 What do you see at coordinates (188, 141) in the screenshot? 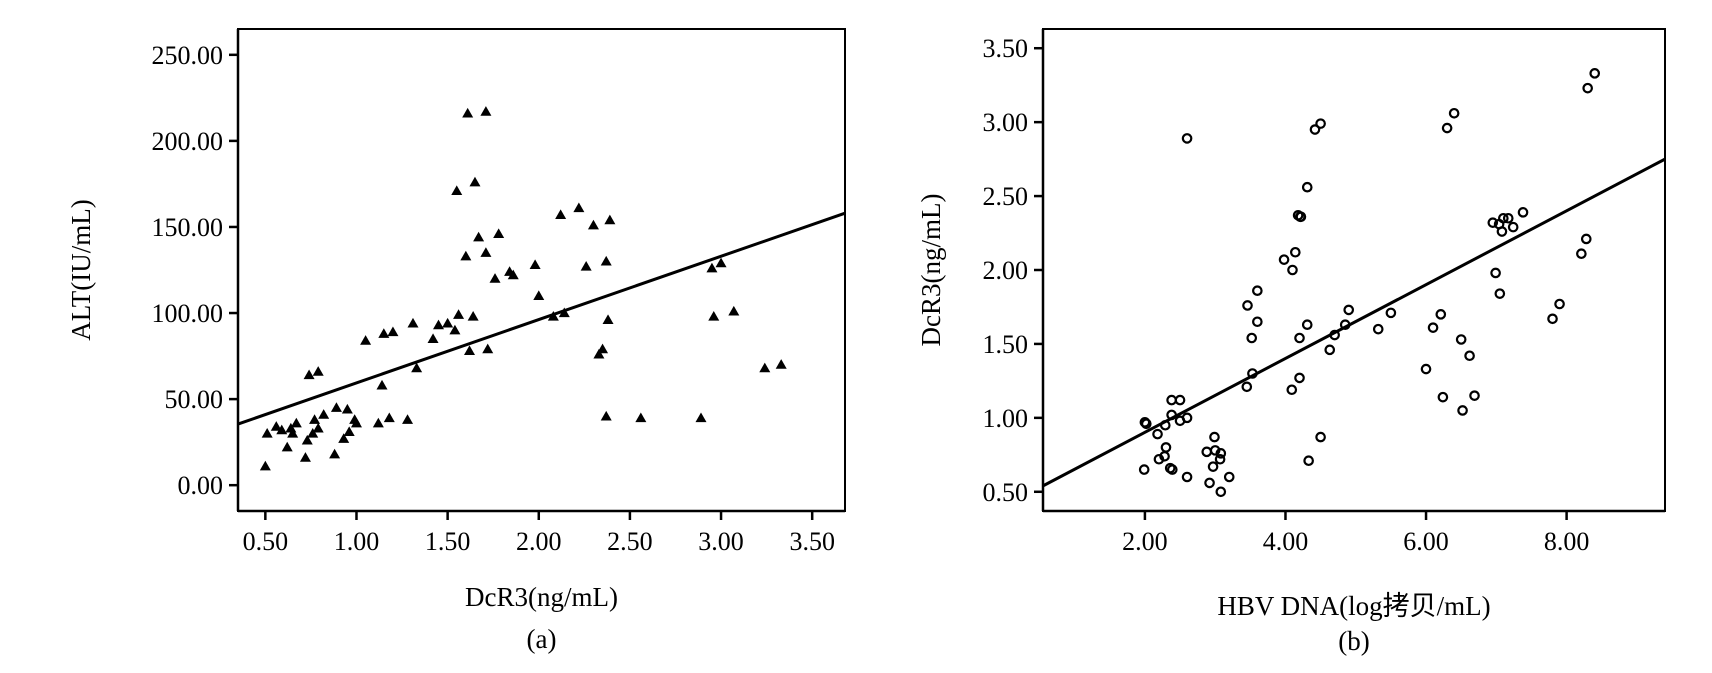
I see `y-tick-label: 200.00` at bounding box center [188, 141].